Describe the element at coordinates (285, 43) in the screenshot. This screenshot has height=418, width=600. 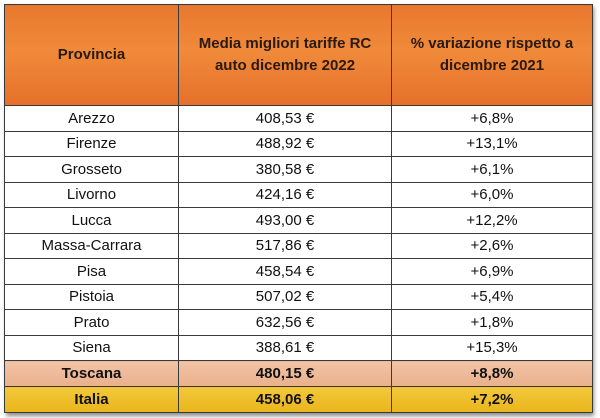
I see `header-avg-rate-line1: Media migliori tariffe RC` at that location.